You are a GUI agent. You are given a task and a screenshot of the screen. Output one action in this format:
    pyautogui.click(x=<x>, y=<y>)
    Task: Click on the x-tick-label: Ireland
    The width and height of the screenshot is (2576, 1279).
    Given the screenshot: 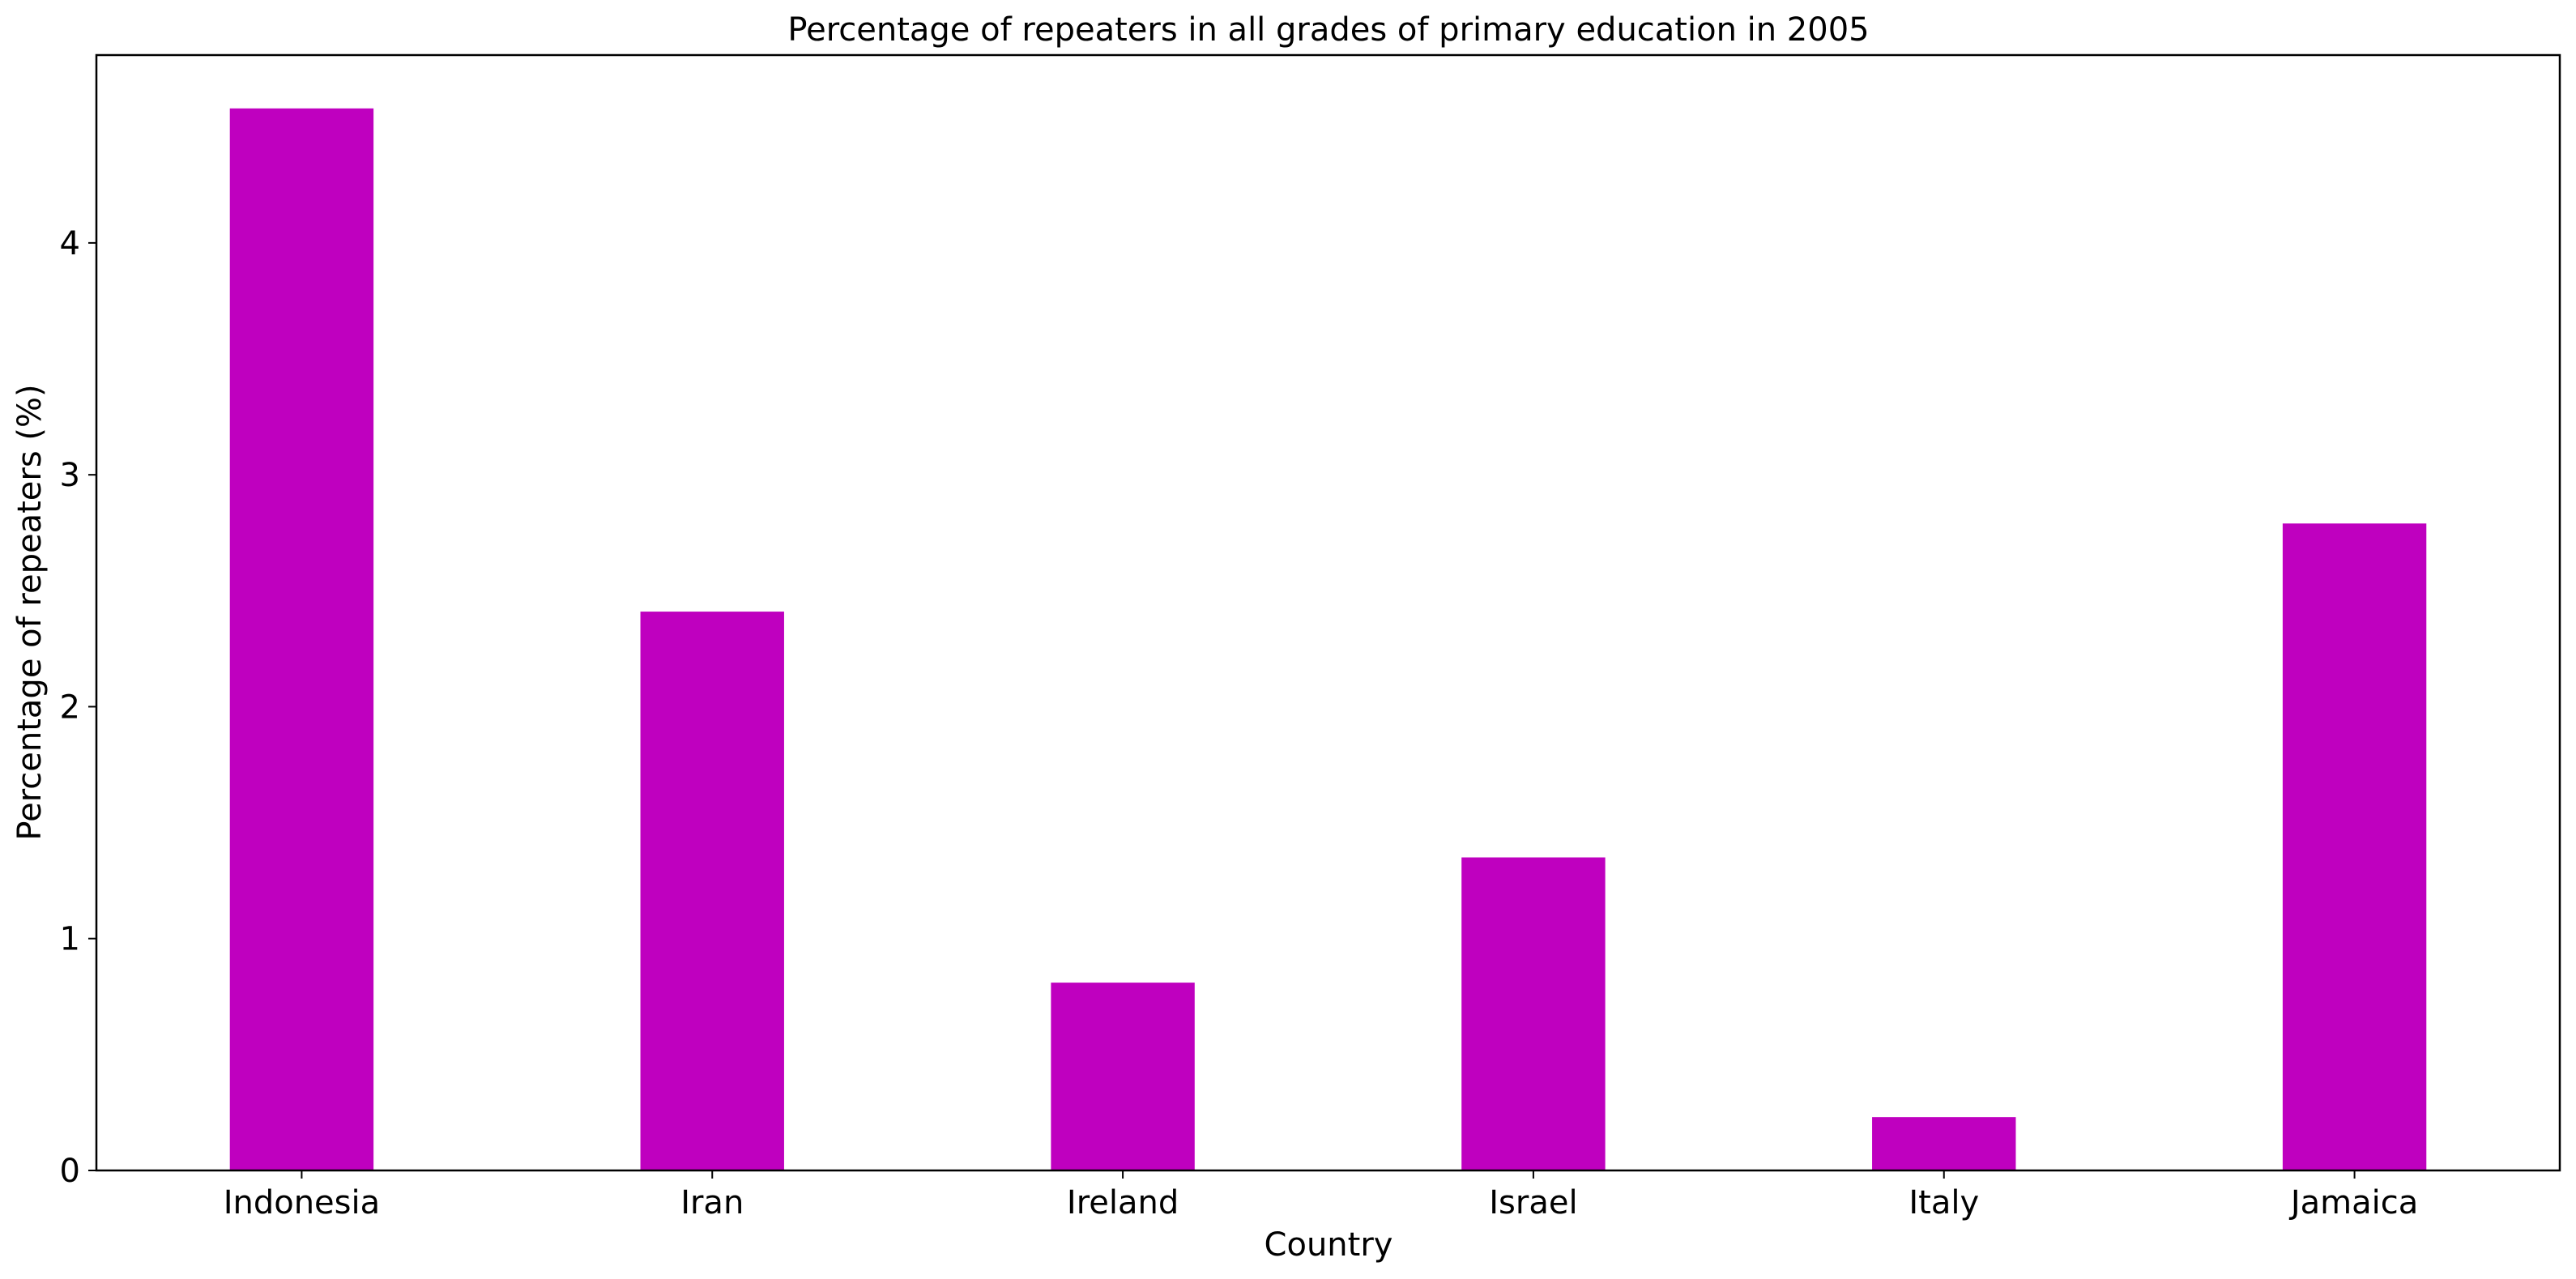 What is the action you would take?
    pyautogui.click(x=1123, y=1202)
    